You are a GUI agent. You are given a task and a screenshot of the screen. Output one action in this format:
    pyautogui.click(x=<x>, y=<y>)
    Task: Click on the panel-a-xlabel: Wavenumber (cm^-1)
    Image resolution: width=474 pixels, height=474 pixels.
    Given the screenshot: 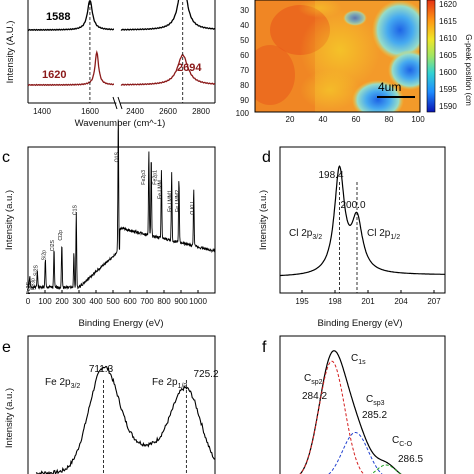 What is the action you would take?
    pyautogui.click(x=120, y=123)
    